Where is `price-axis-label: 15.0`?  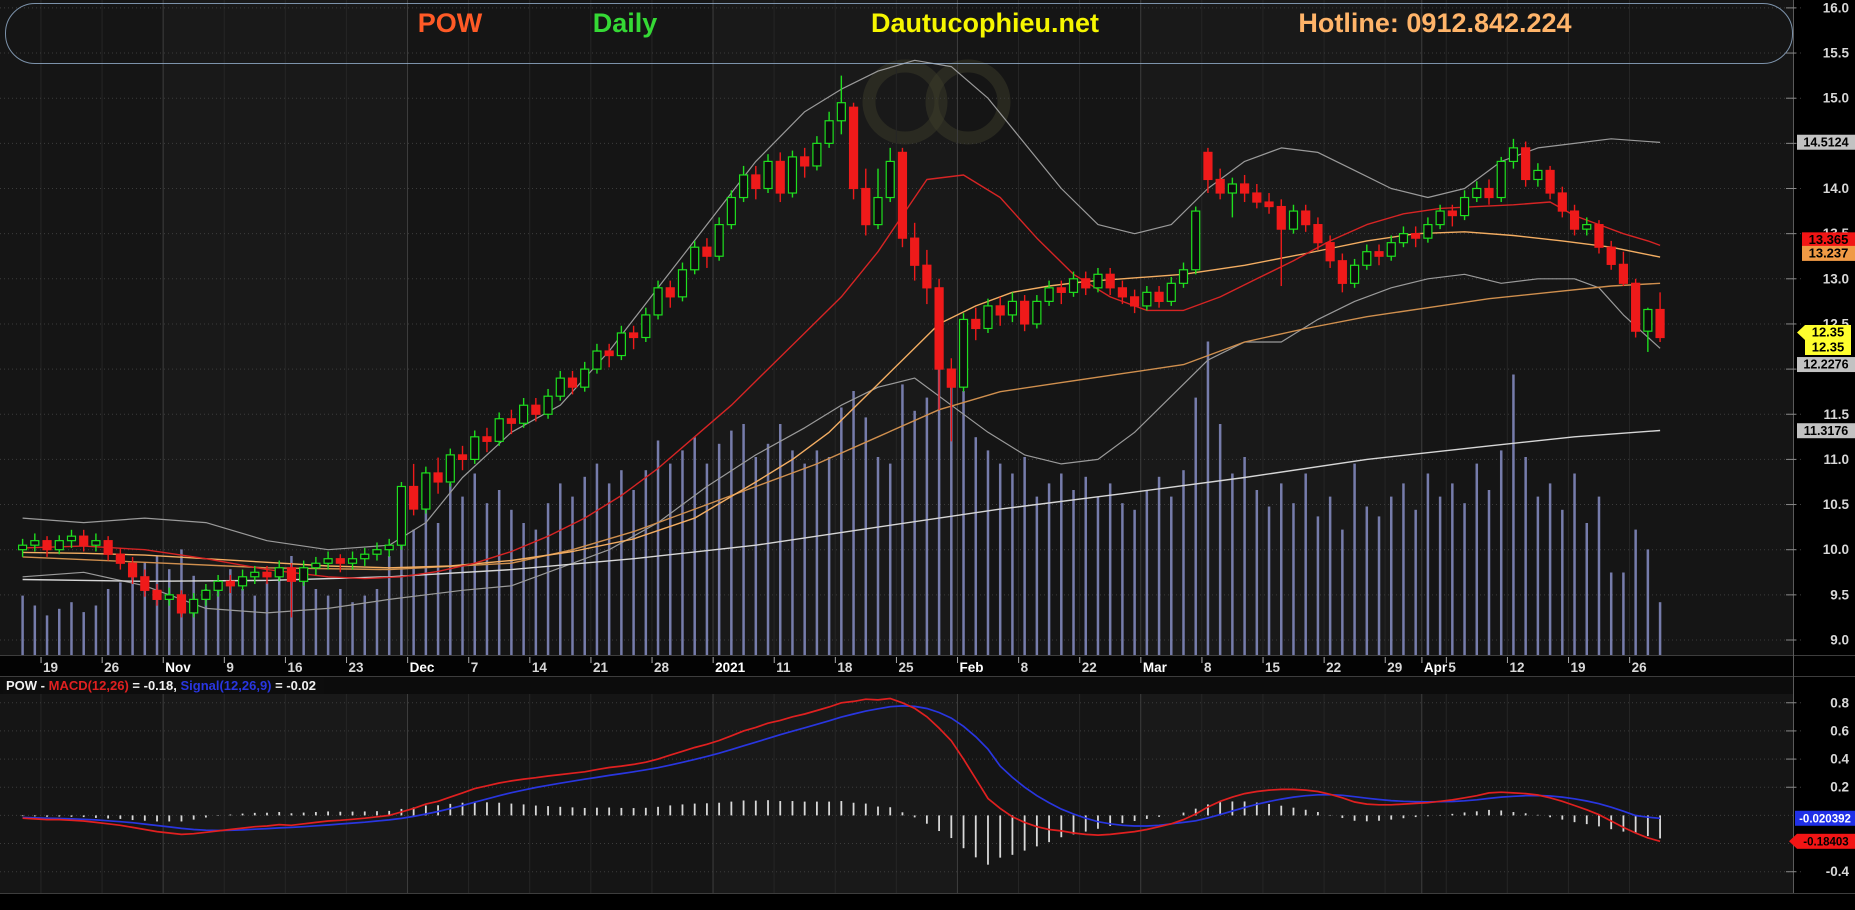 price-axis-label: 15.0 is located at coordinates (1836, 98).